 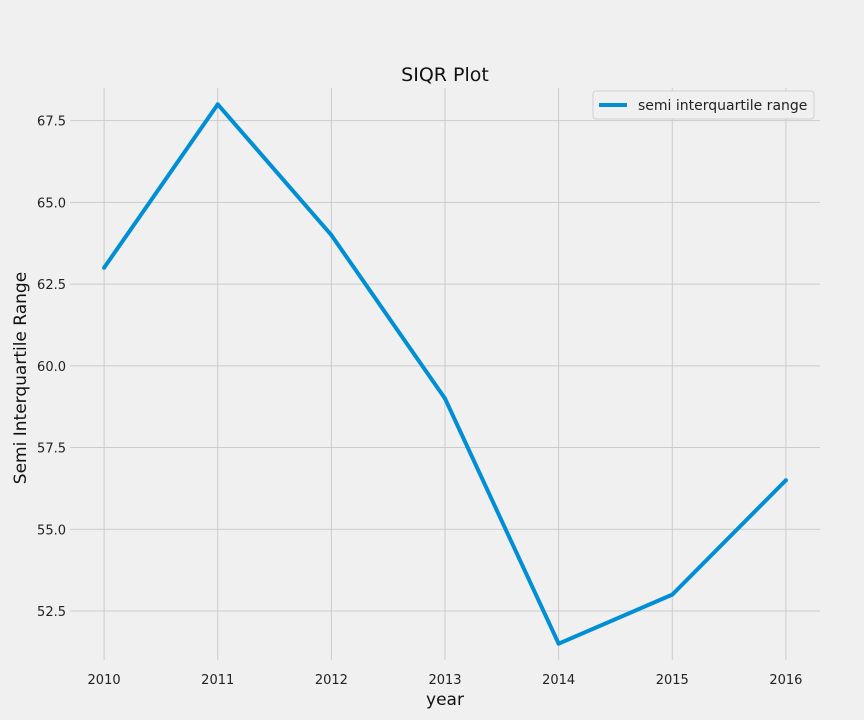 I want to click on y-tick-labels: 52.5 55.0 57.5 60.0 62.5 65.0 67.5, so click(x=51, y=367).